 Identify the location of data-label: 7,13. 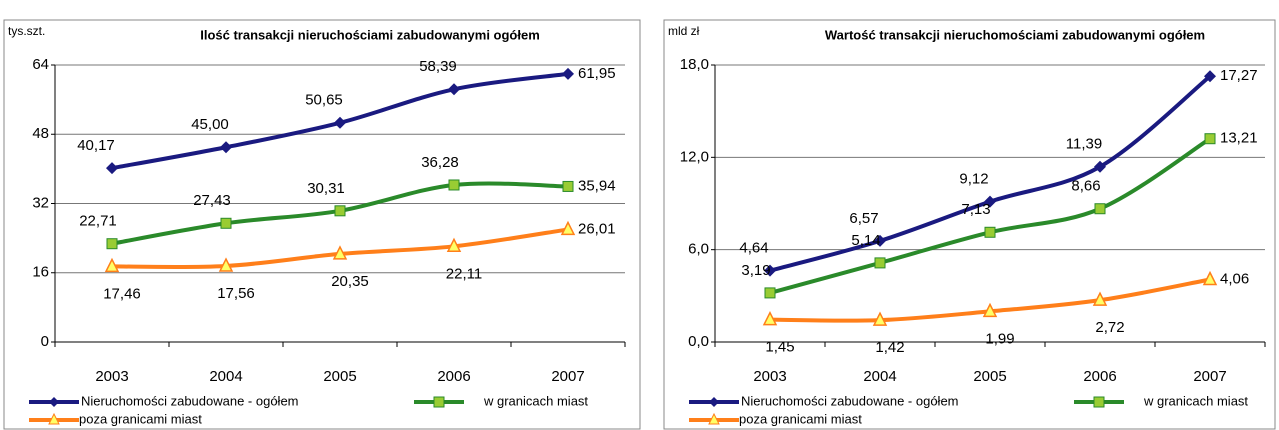
(975, 209).